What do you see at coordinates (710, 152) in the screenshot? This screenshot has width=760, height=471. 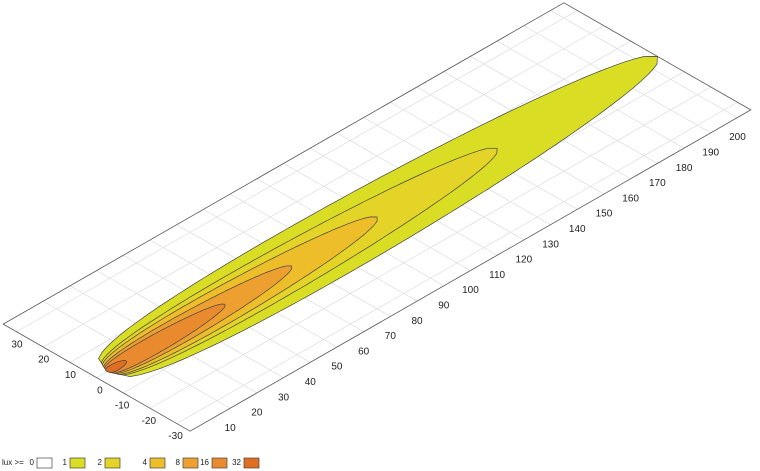 I see `x-tick-label: 190` at bounding box center [710, 152].